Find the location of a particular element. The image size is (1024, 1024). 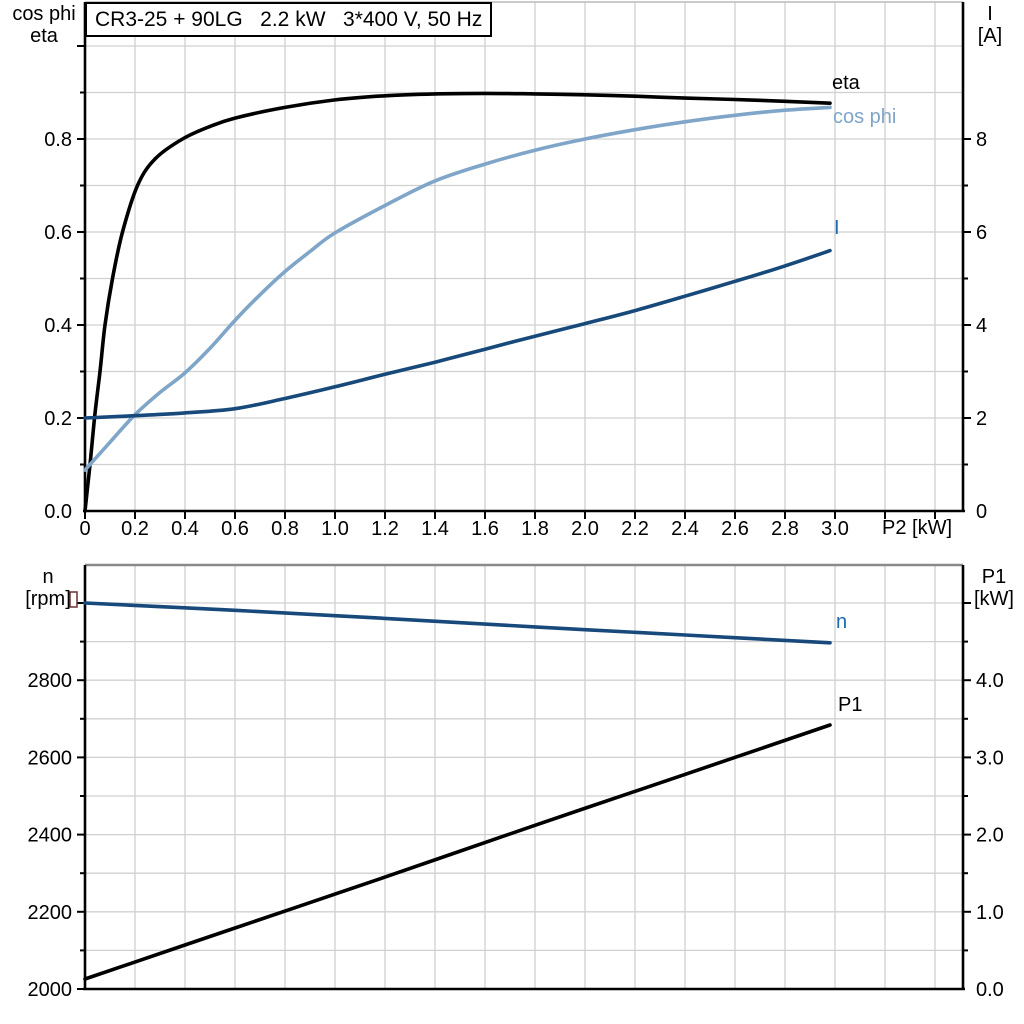

axis-label-p1-unit: [kW] is located at coordinates (994, 599).